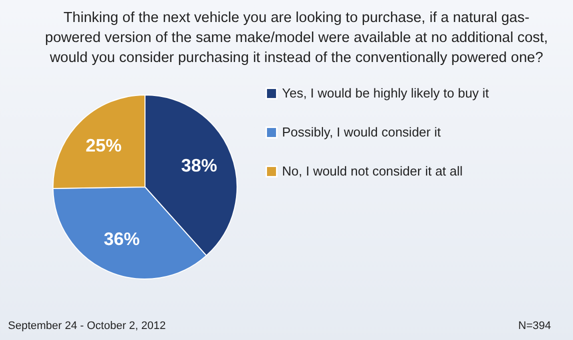 The image size is (573, 340). Describe the element at coordinates (122, 239) in the screenshot. I see `data-label: 36%` at that location.